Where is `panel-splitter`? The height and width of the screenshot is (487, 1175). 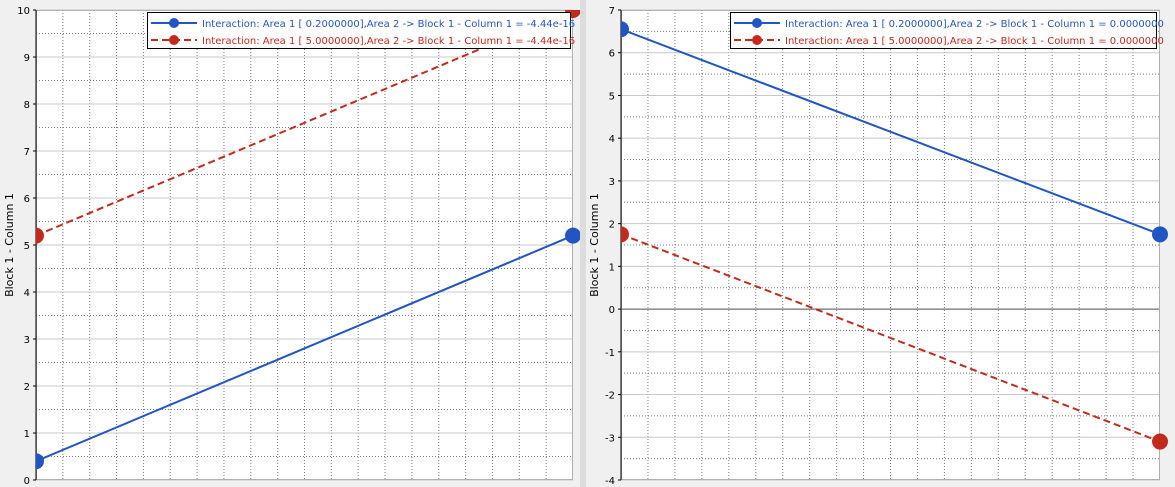
panel-splitter is located at coordinates (583, 243).